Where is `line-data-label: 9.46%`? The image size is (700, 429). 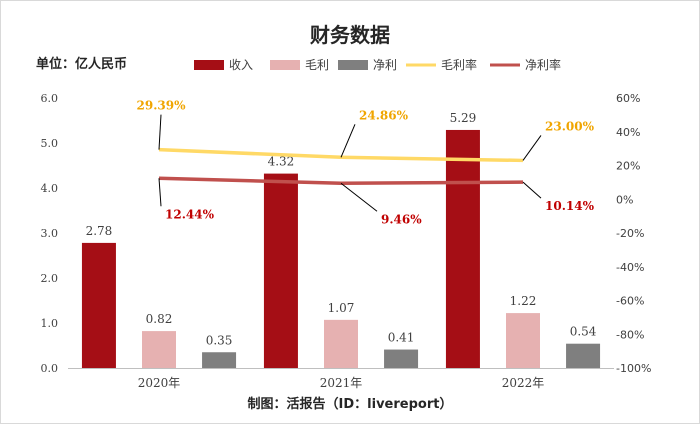 line-data-label: 9.46% is located at coordinates (401, 219).